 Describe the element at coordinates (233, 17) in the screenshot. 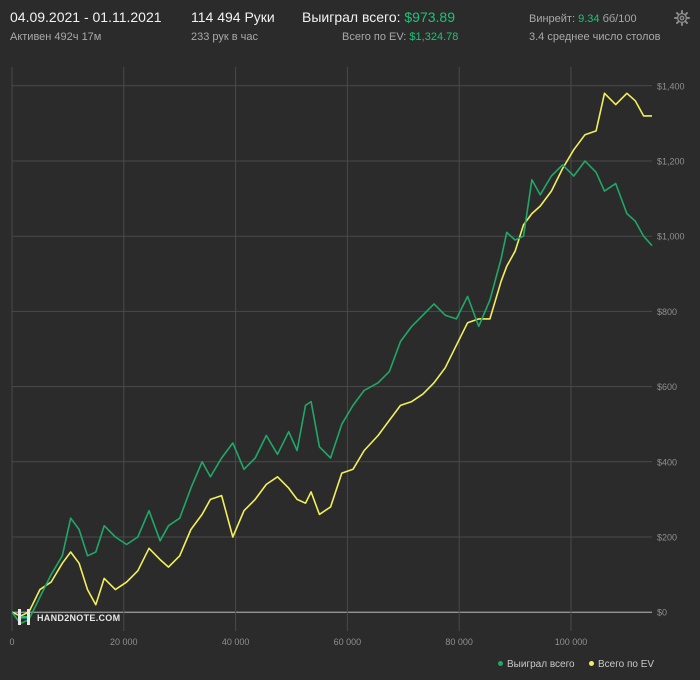

I see `hands-total: 114 494 Руки` at that location.